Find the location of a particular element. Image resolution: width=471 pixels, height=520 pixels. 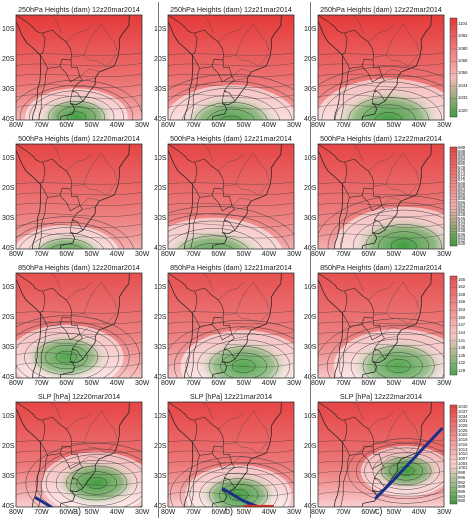

colorbar-tick-label: 132 is located at coordinates (462, 363).